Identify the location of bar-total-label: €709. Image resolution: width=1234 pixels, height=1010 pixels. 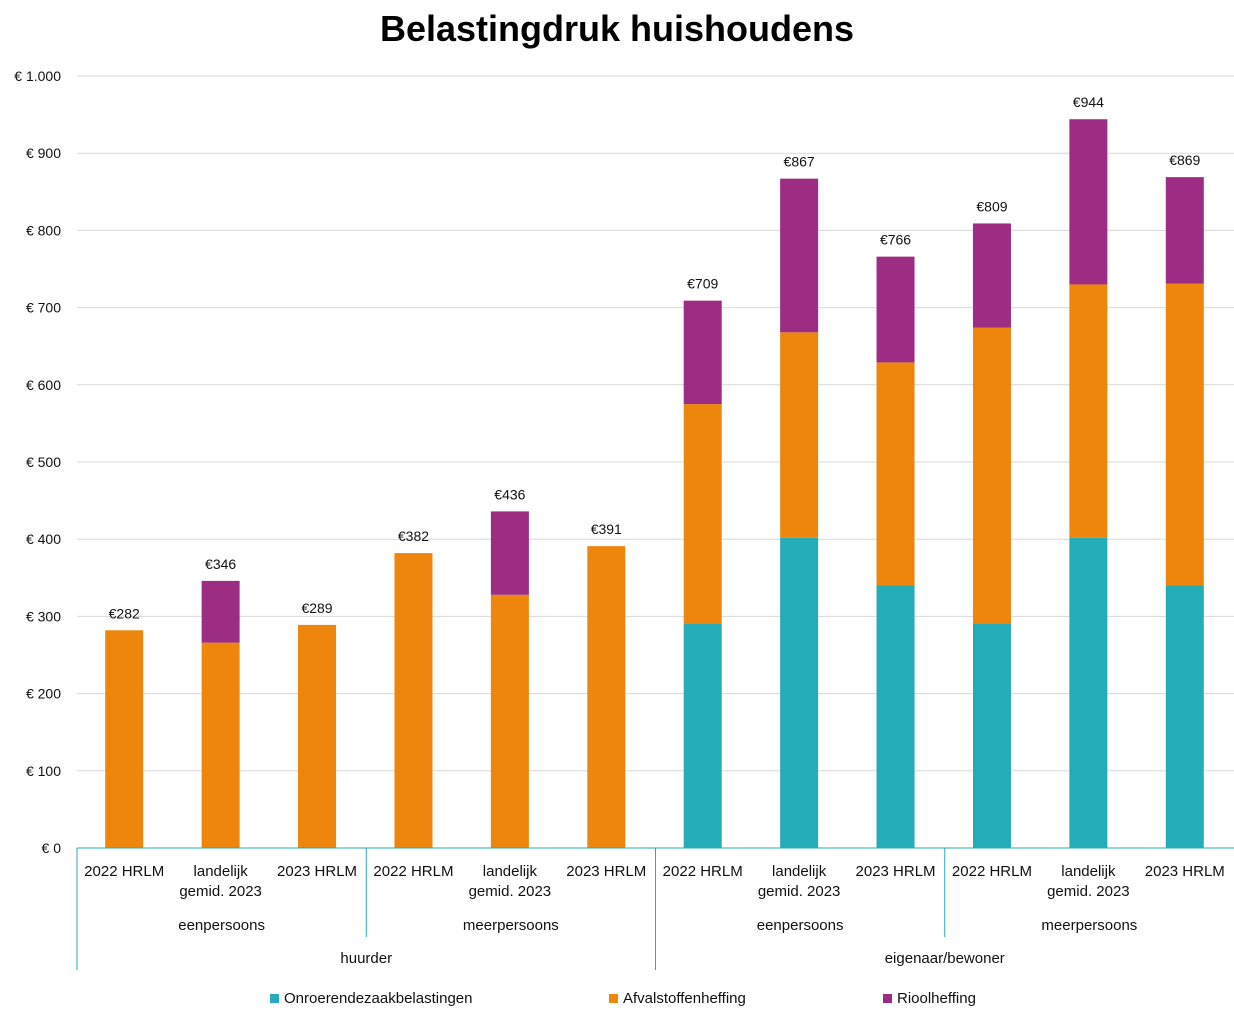
(702, 284).